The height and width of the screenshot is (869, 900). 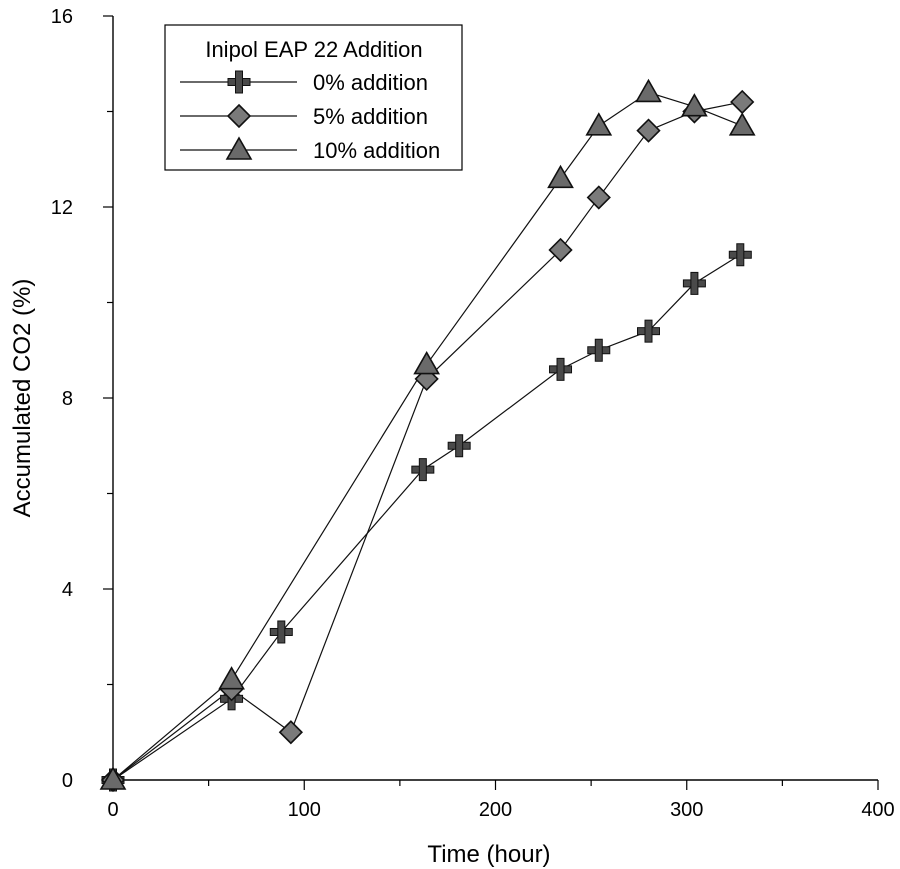 I want to click on x-tick-label: 300, so click(x=686, y=810).